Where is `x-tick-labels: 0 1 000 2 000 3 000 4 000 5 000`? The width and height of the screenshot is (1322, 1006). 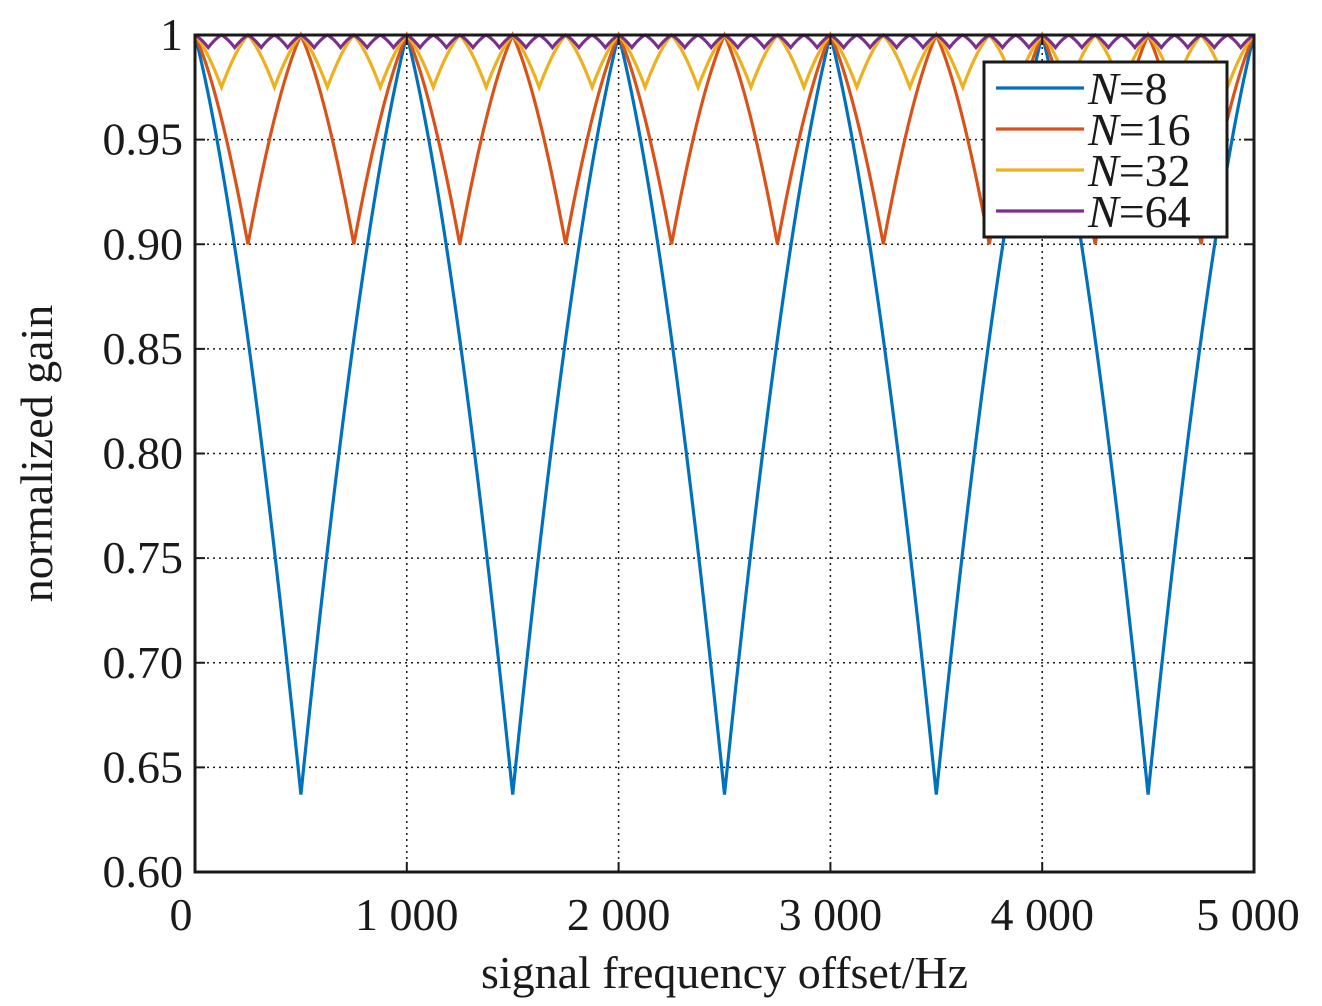 x-tick-labels: 0 1 000 2 000 3 000 4 000 5 000 is located at coordinates (735, 914).